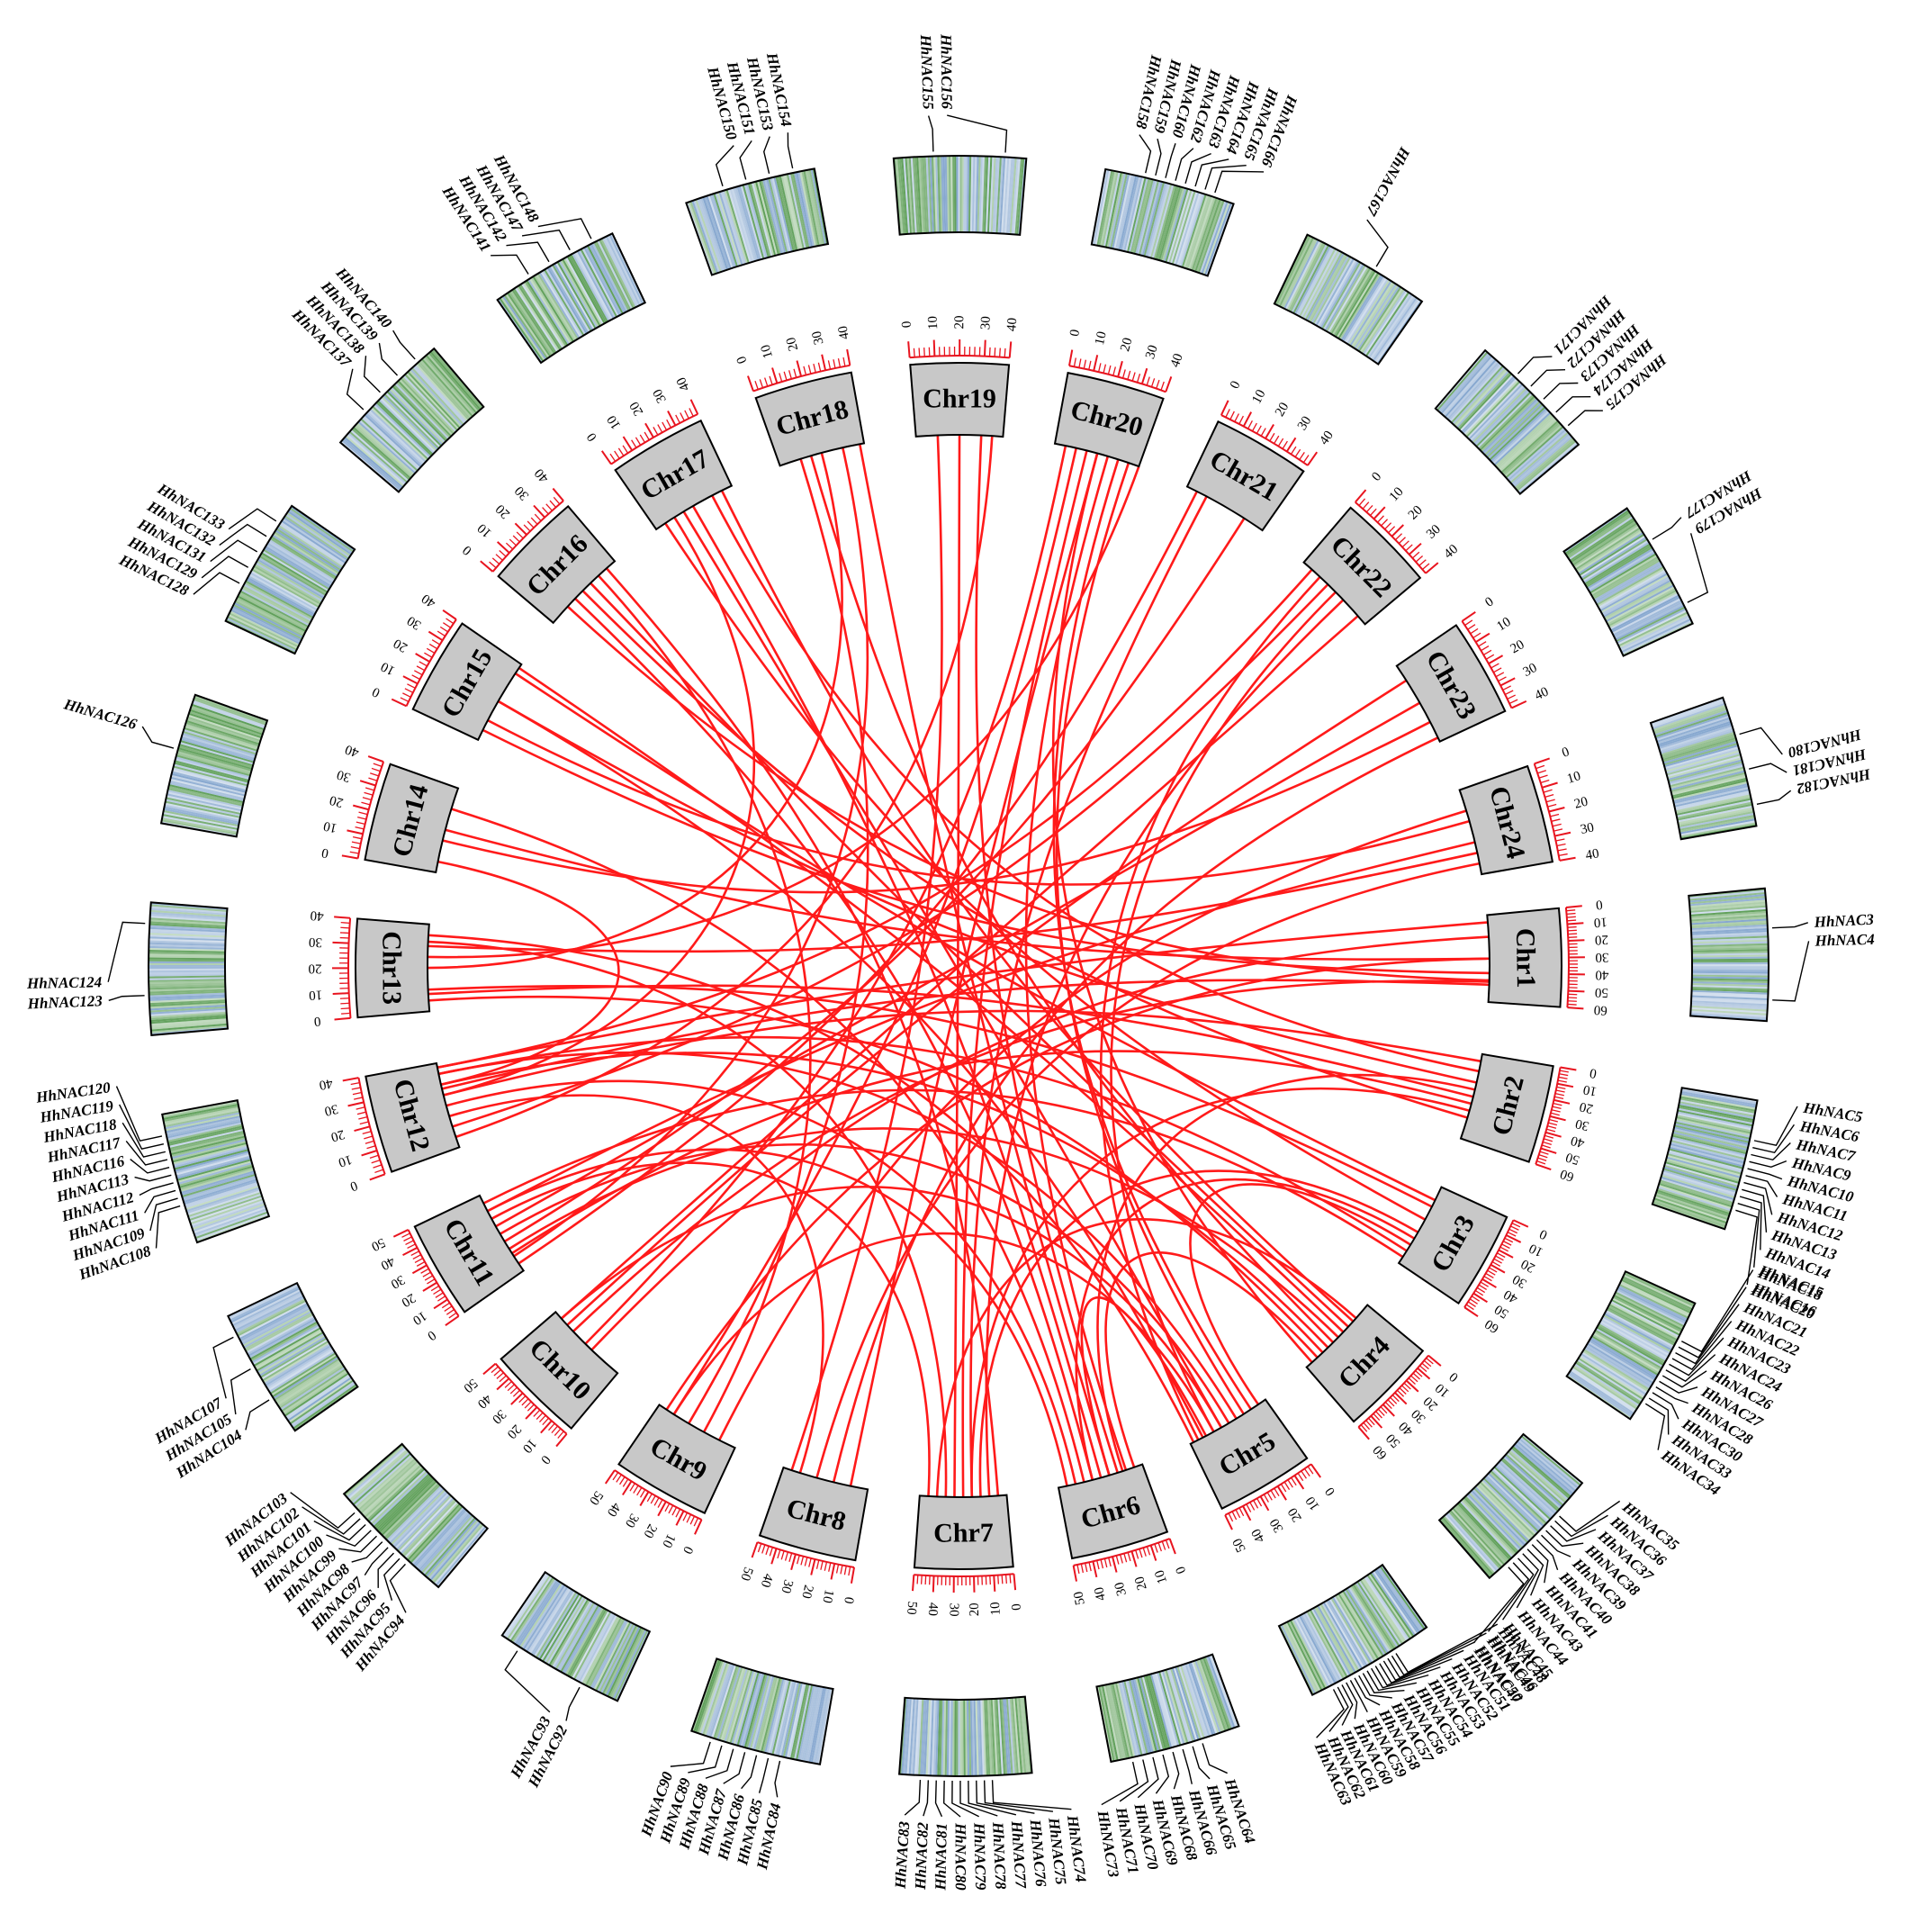 The height and width of the screenshot is (1932, 1918). Describe the element at coordinates (1567, 1175) in the screenshot. I see `tick-label: 60` at that location.